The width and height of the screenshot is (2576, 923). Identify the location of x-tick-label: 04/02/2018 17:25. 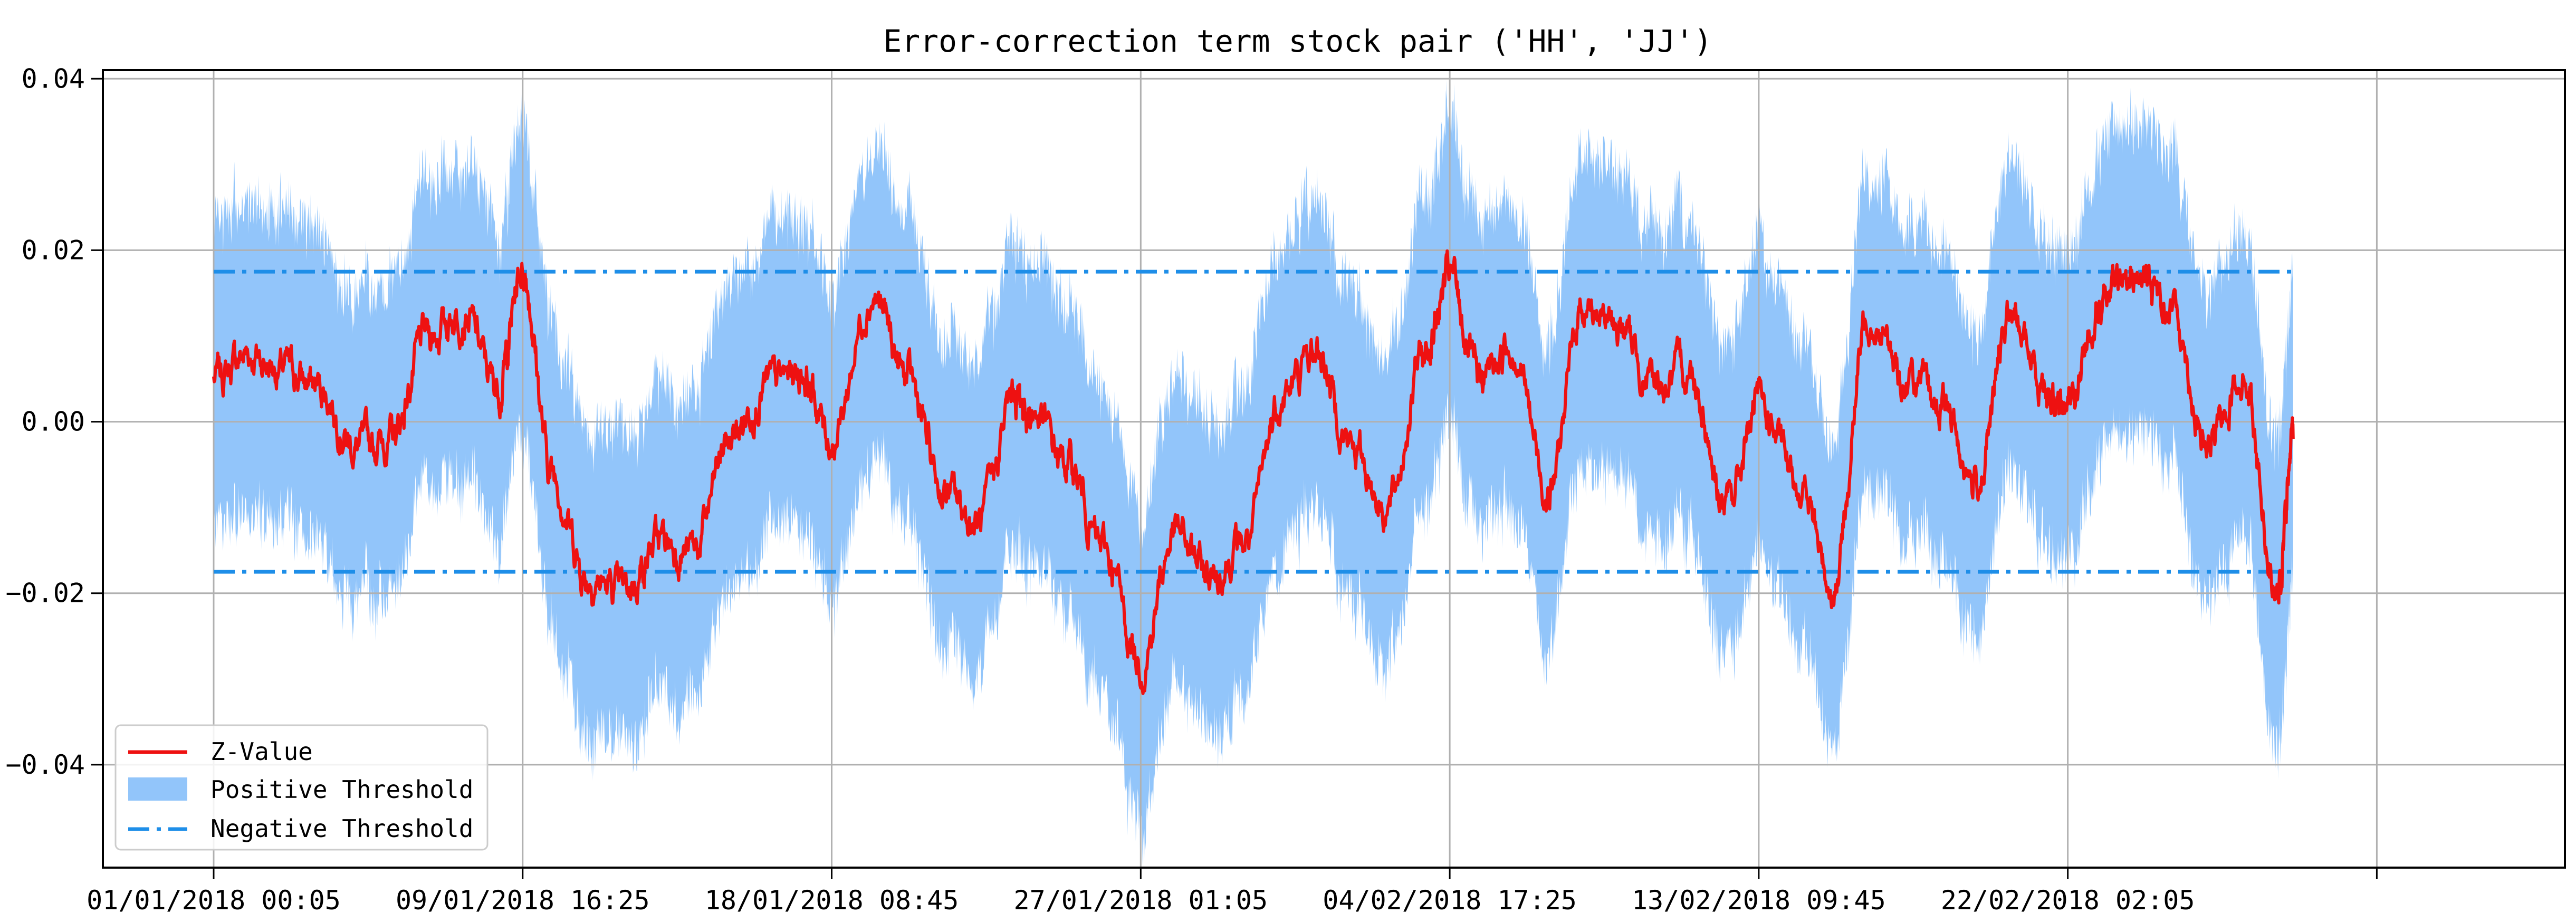
(1450, 900).